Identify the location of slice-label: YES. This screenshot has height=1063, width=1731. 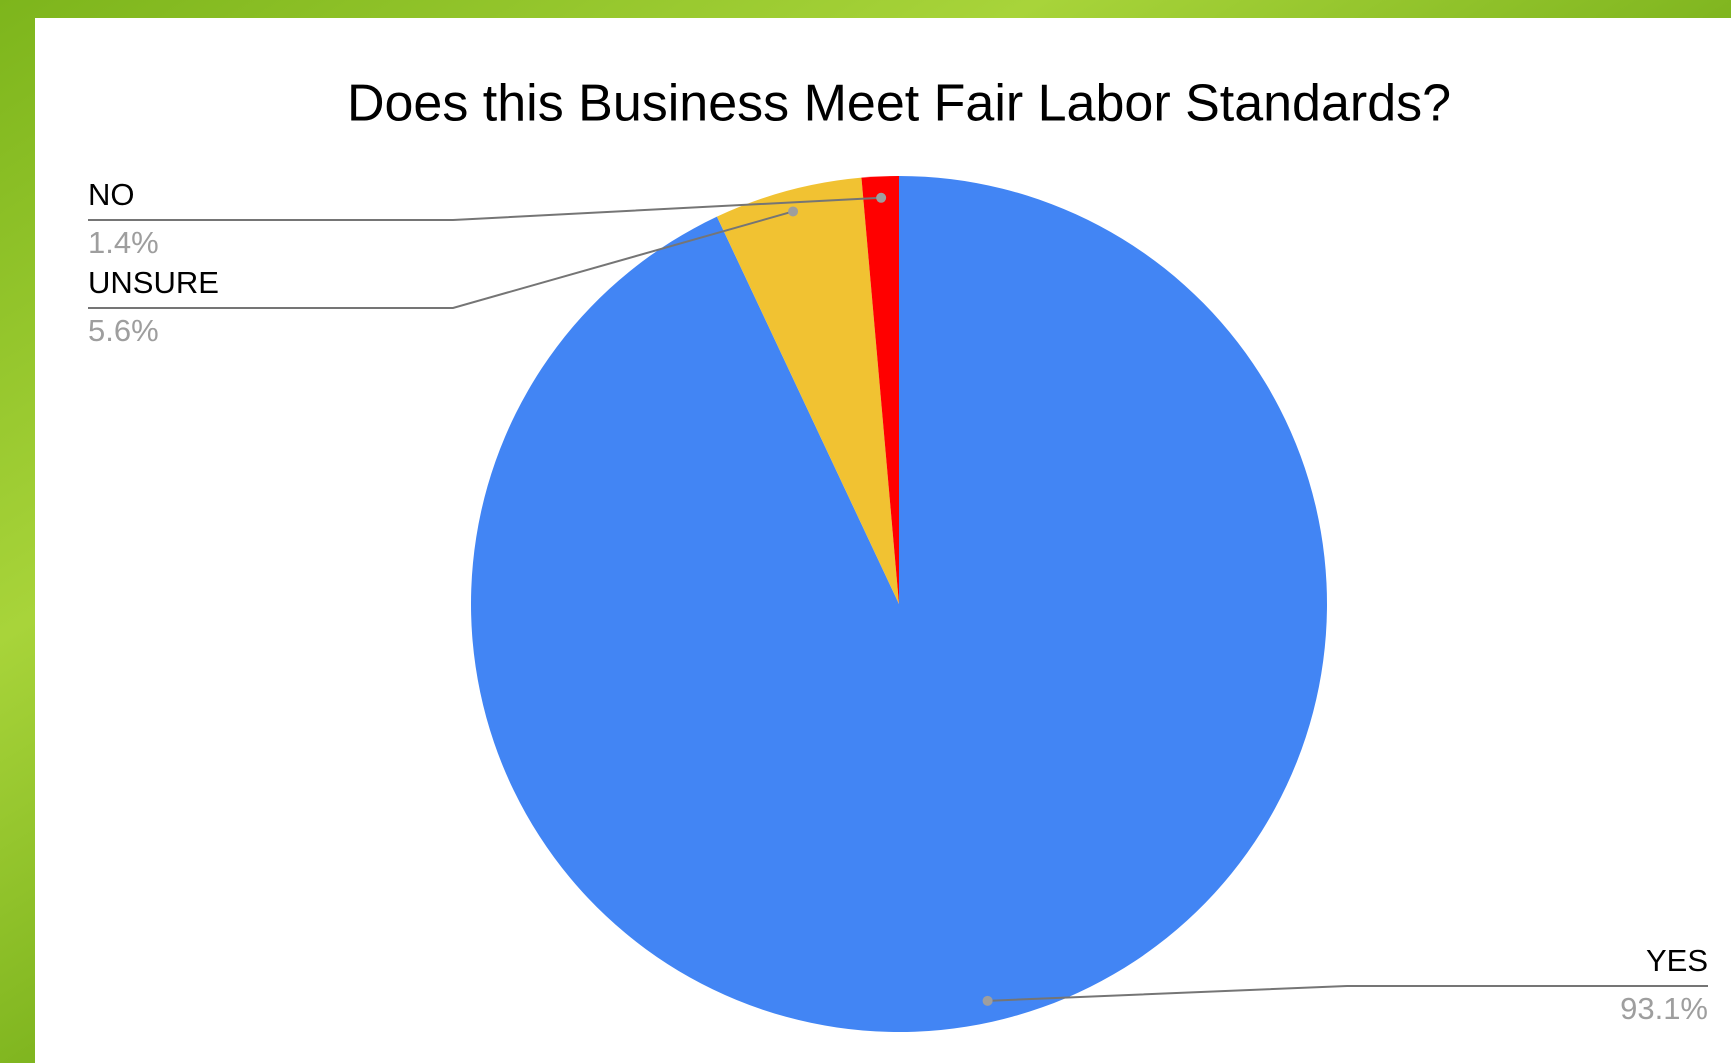
(1677, 960).